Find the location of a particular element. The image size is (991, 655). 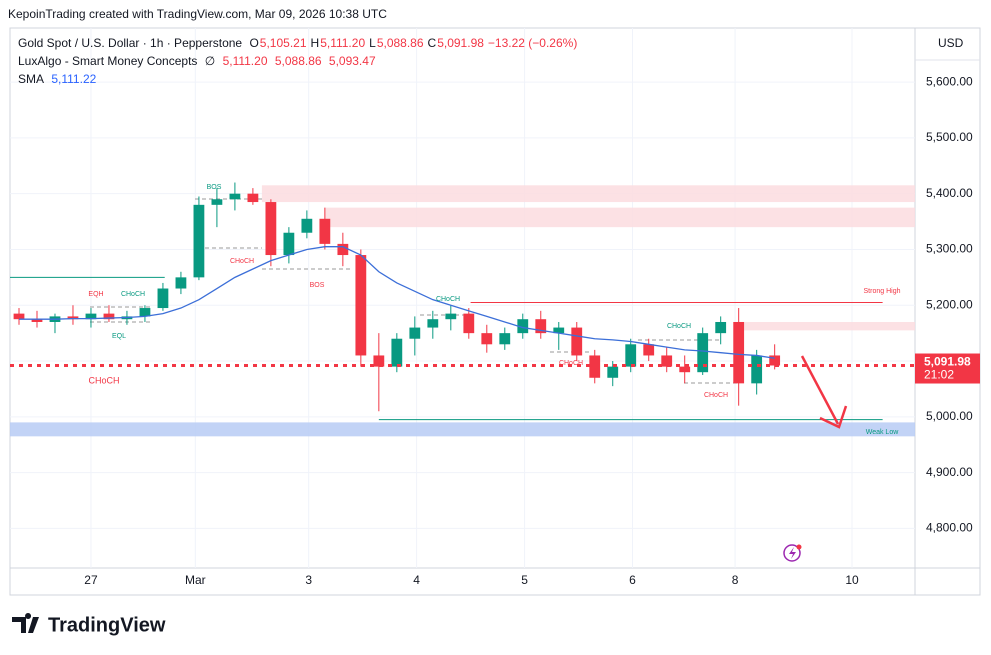

change: −13.22 (−0.26%) is located at coordinates (532, 43).